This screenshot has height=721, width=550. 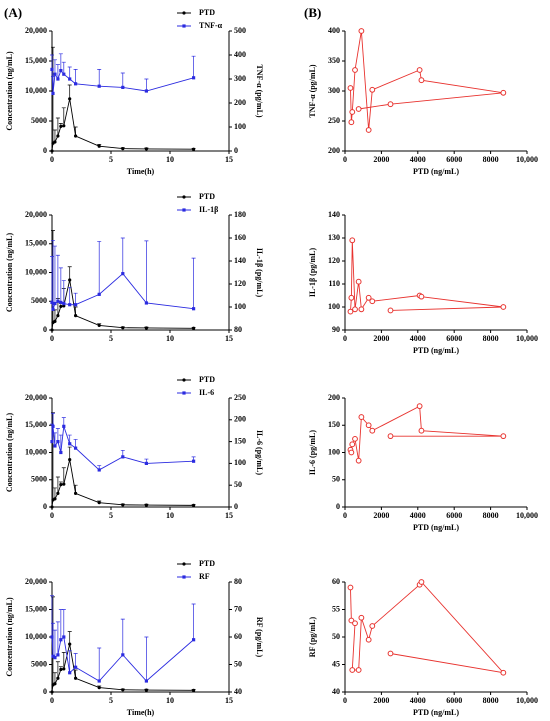 What do you see at coordinates (381, 338) in the screenshot?
I see `x-tick-label: 2000` at bounding box center [381, 338].